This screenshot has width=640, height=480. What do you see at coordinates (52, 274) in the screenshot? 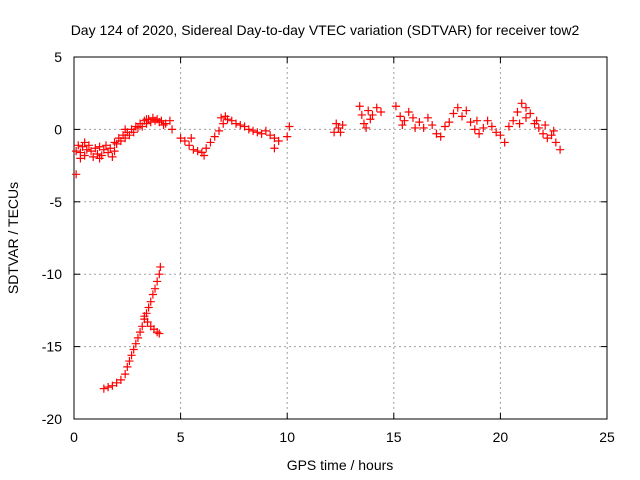
I see `y-tick-label: -10` at bounding box center [52, 274].